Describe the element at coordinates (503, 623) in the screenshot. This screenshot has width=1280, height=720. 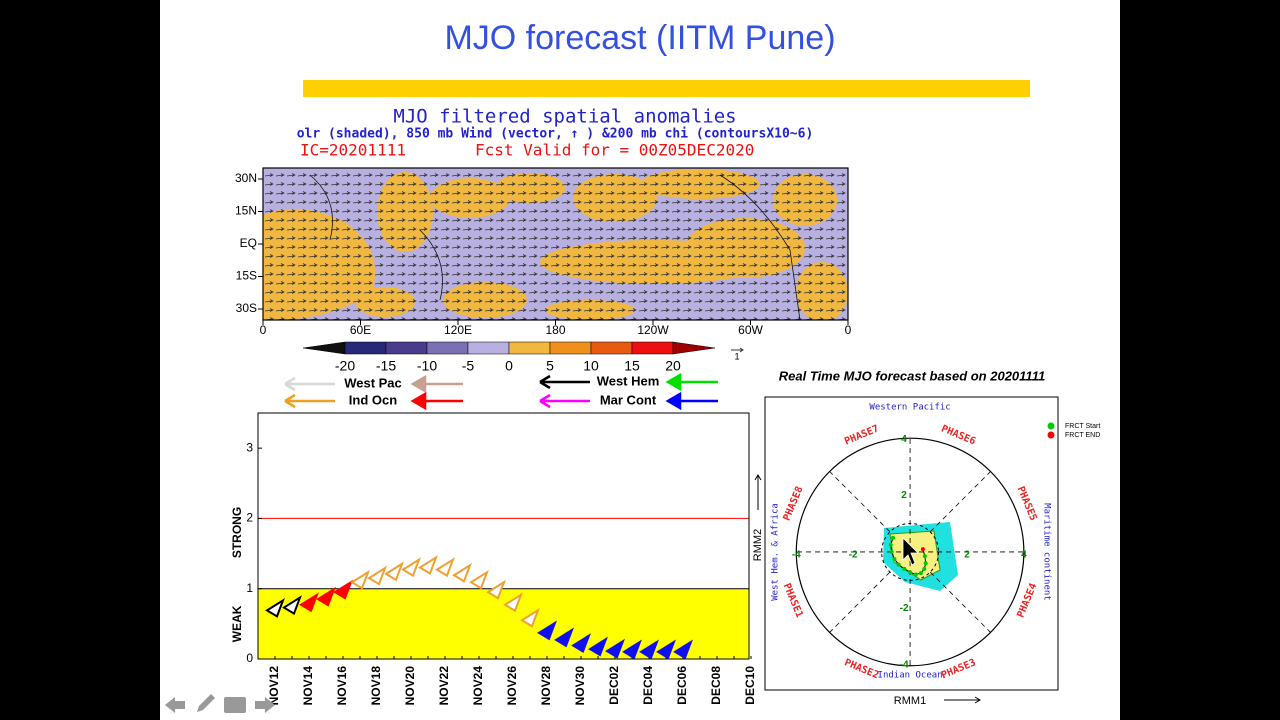
I see `weak-band` at that location.